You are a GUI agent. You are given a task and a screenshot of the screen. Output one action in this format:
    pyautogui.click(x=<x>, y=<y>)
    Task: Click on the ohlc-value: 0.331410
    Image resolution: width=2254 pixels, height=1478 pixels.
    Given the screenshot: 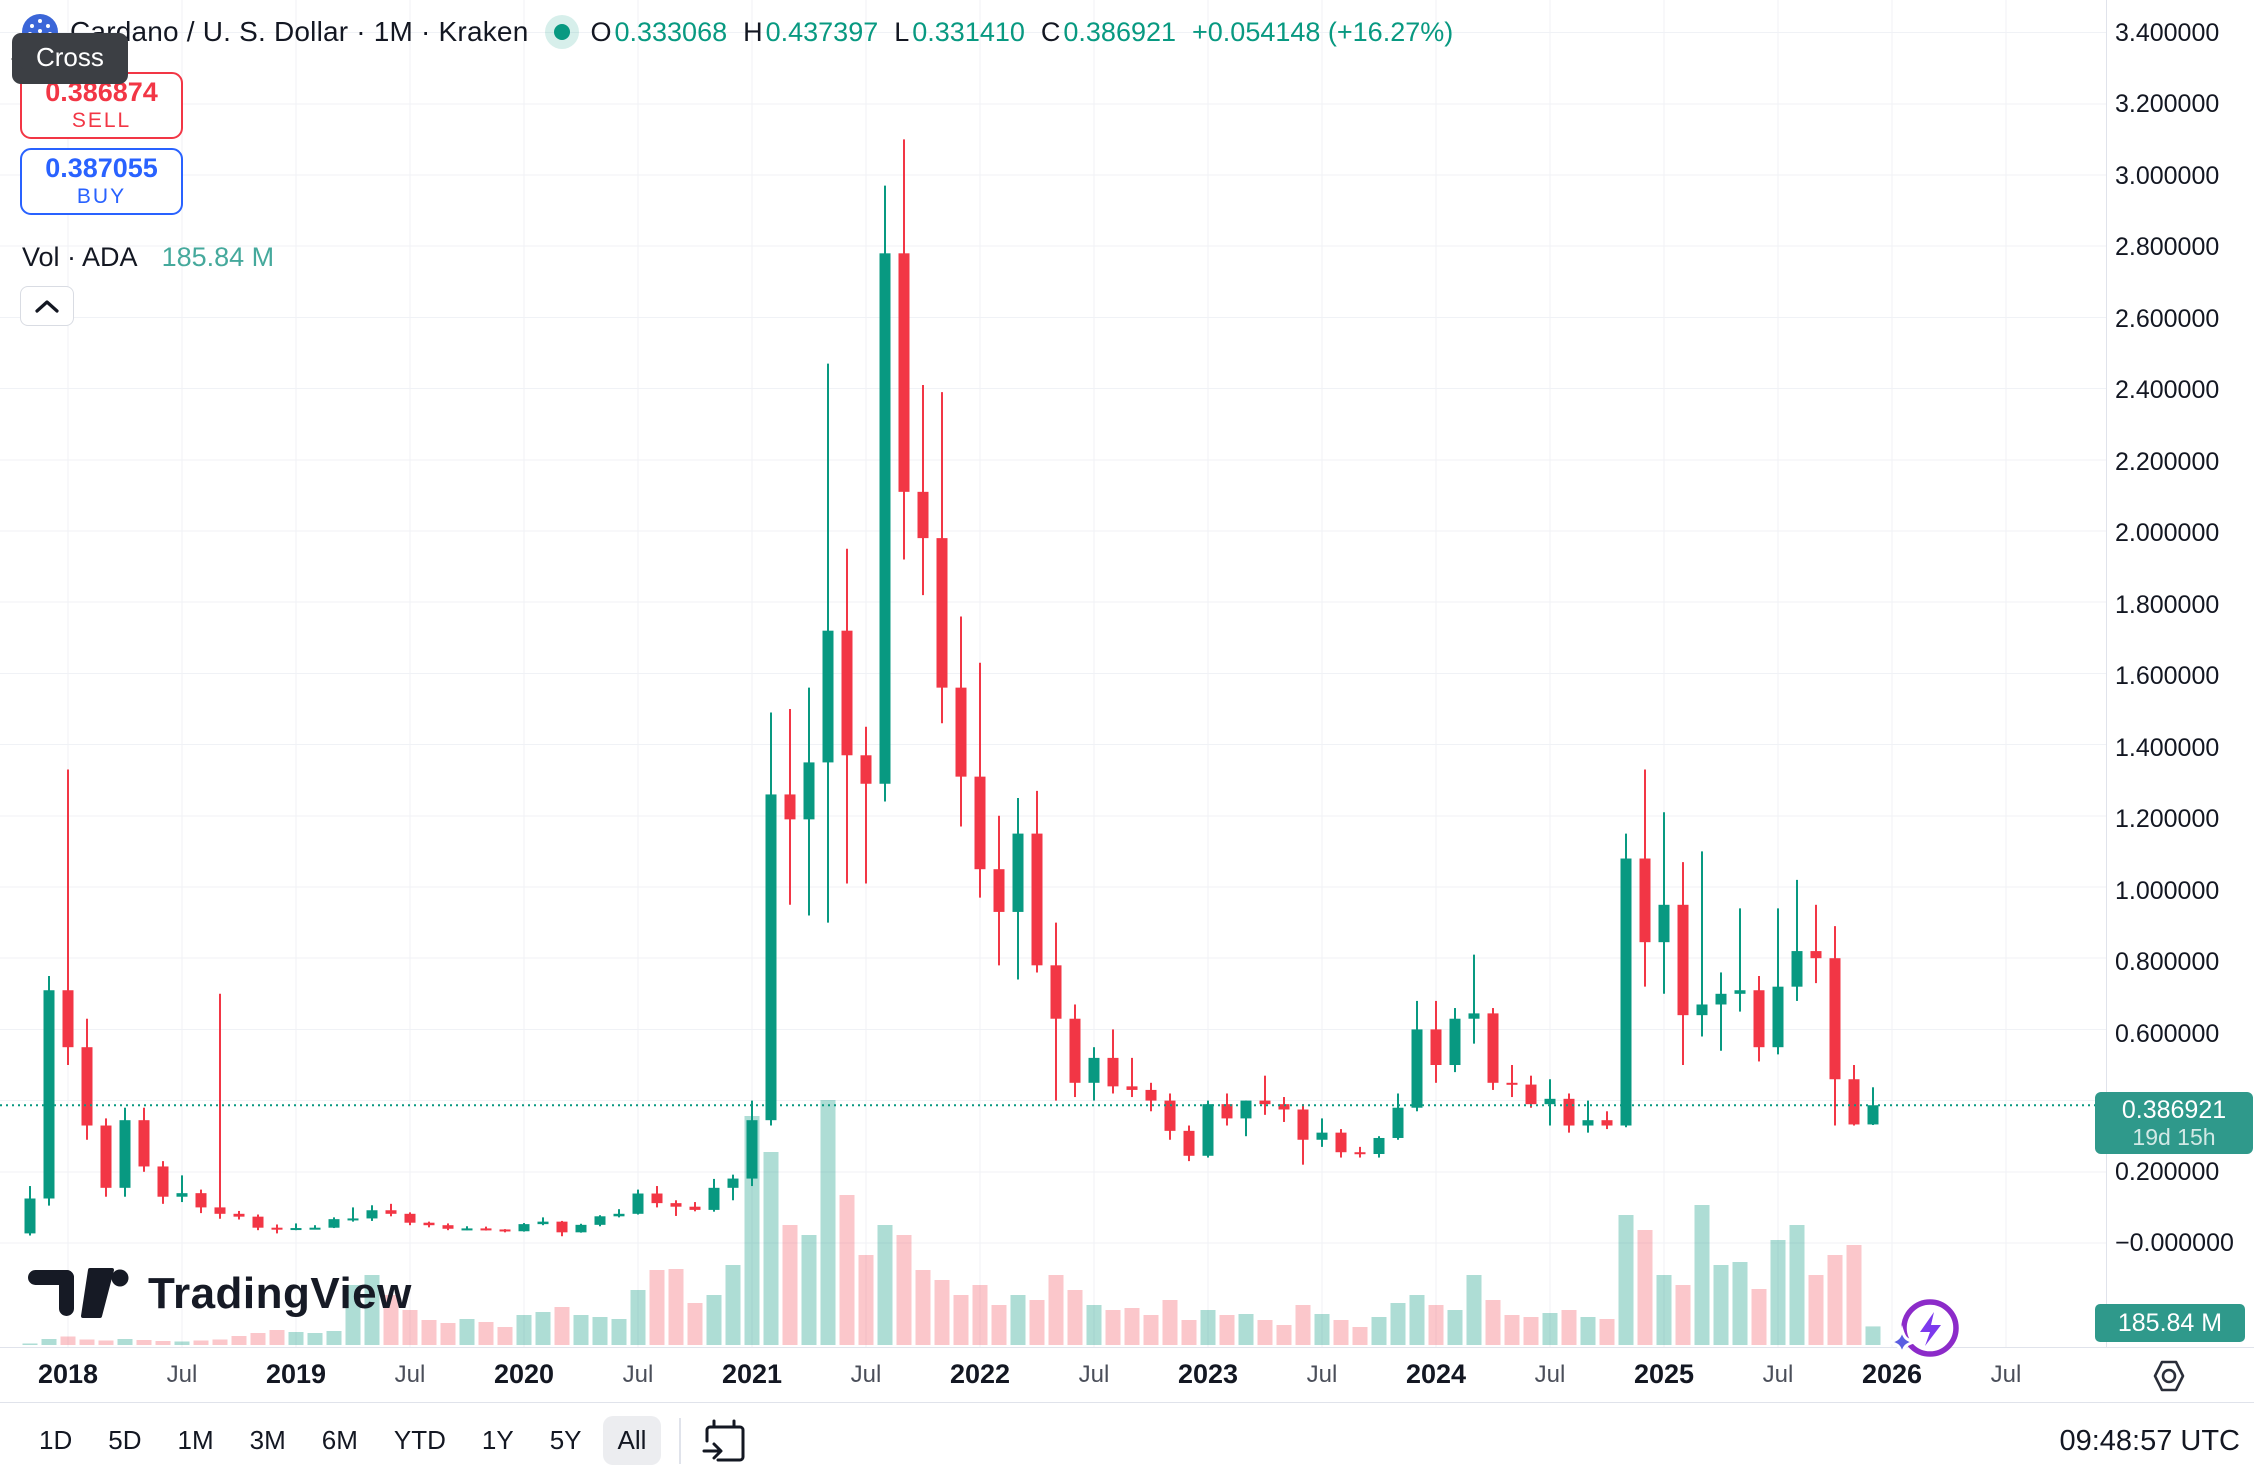 What is the action you would take?
    pyautogui.click(x=968, y=31)
    